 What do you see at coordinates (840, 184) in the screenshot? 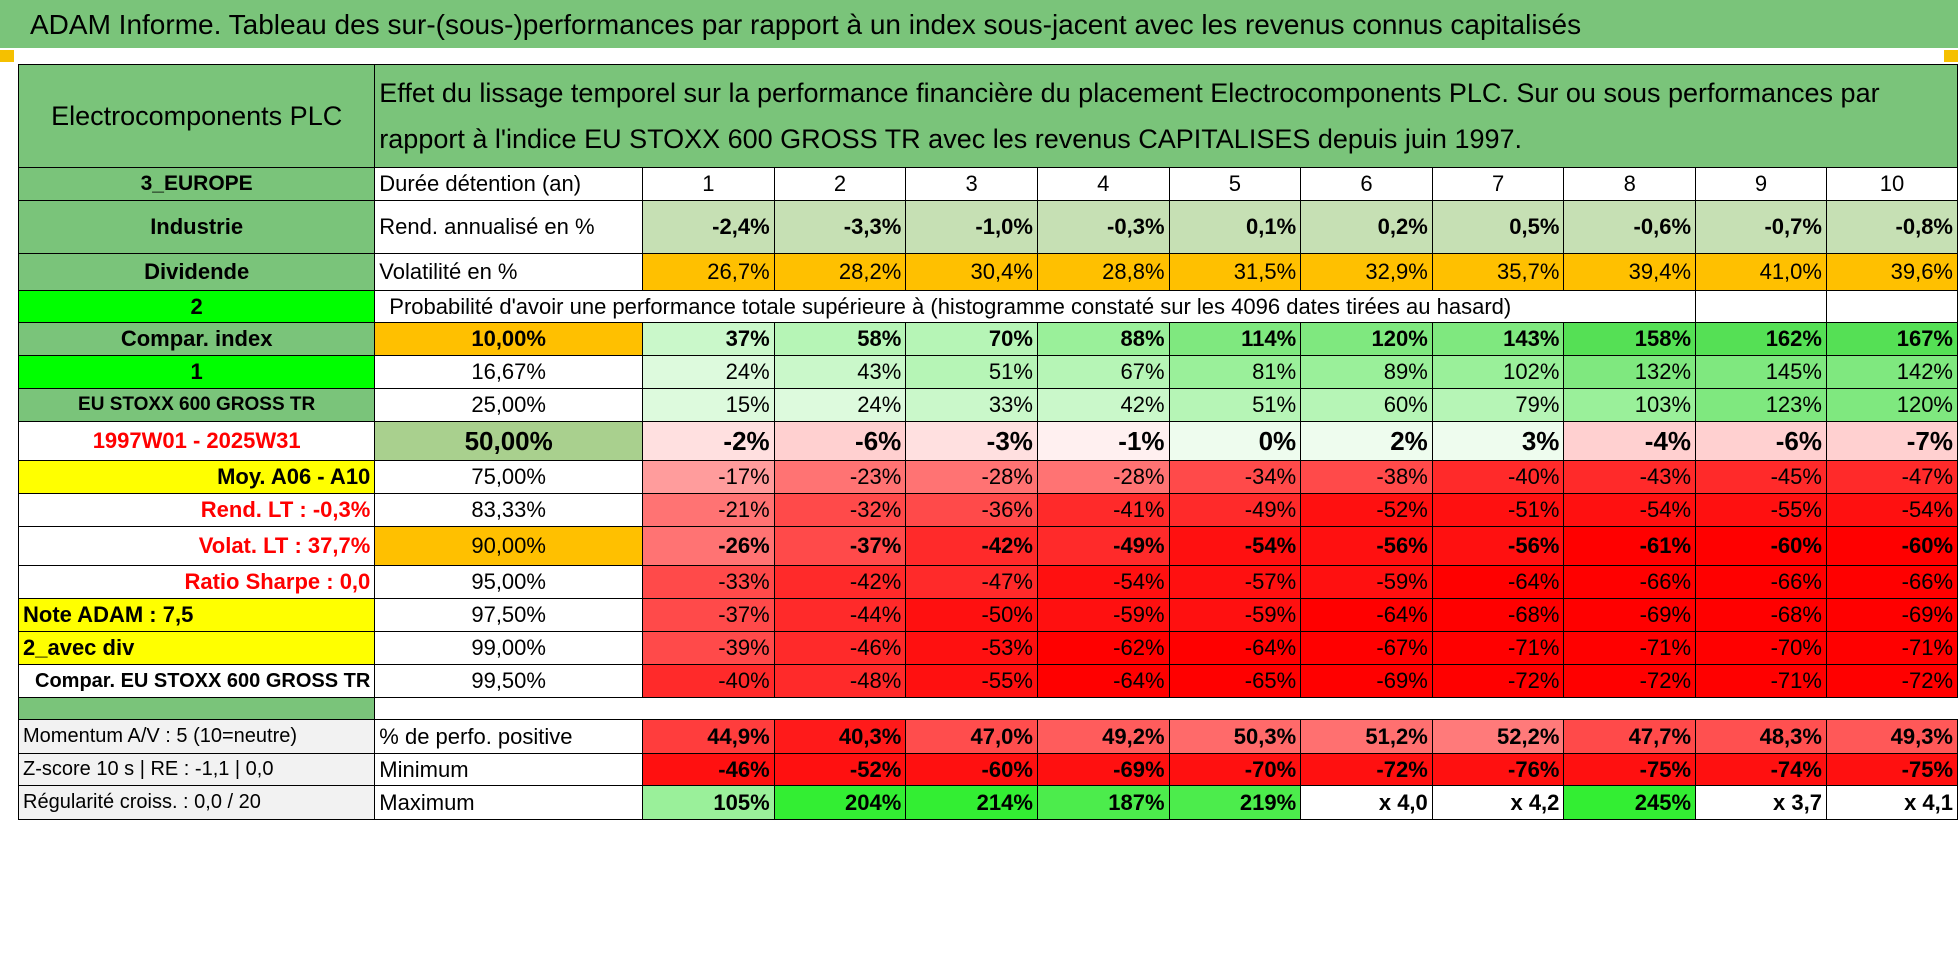
I see `year-header: 2` at bounding box center [840, 184].